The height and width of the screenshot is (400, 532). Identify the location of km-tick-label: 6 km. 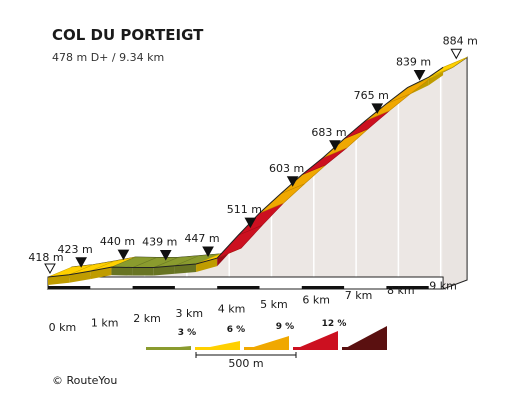
(316, 299).